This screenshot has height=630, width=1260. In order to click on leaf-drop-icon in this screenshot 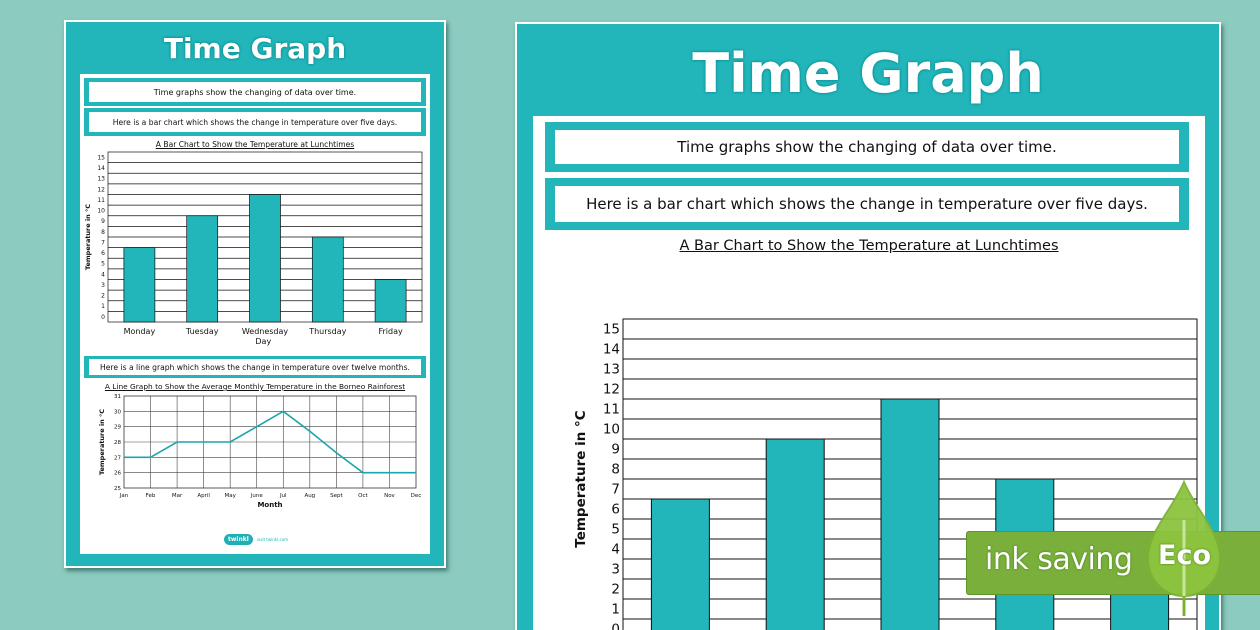, I will do `click(1184, 548)`.